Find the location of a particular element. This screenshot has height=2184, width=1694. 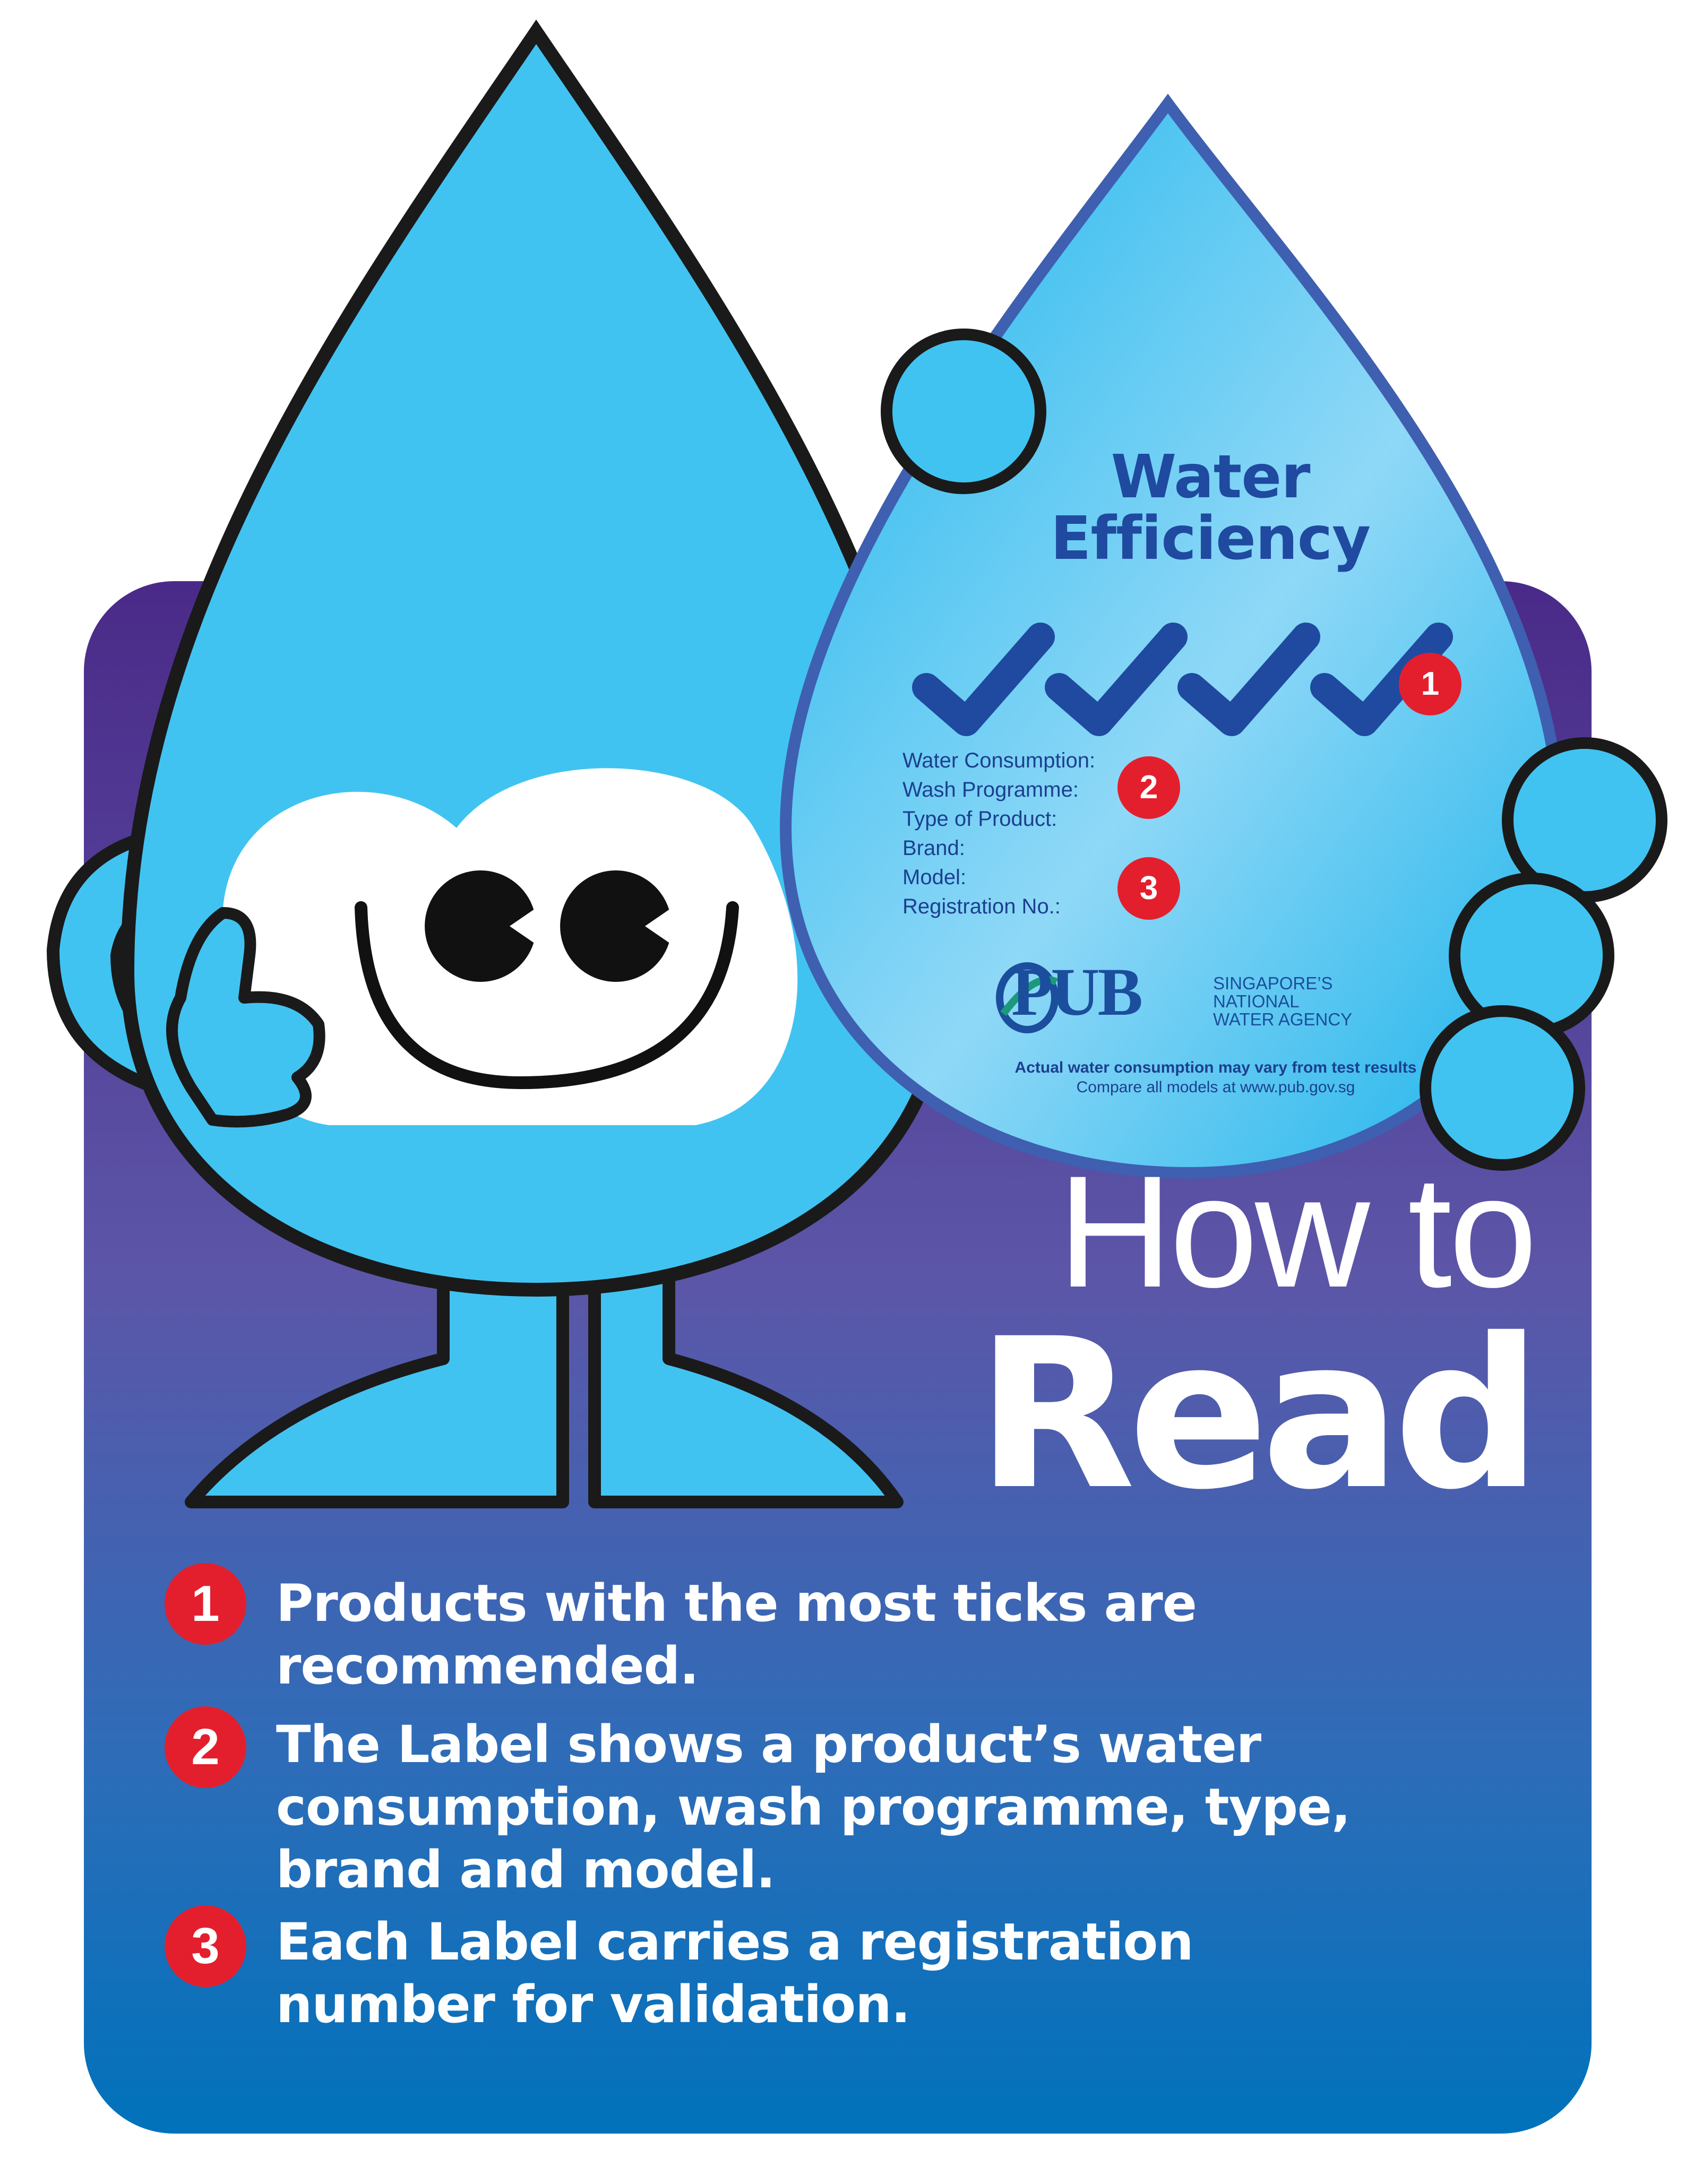

pub-tagline-3: WATER AGENCY is located at coordinates (1283, 1019).